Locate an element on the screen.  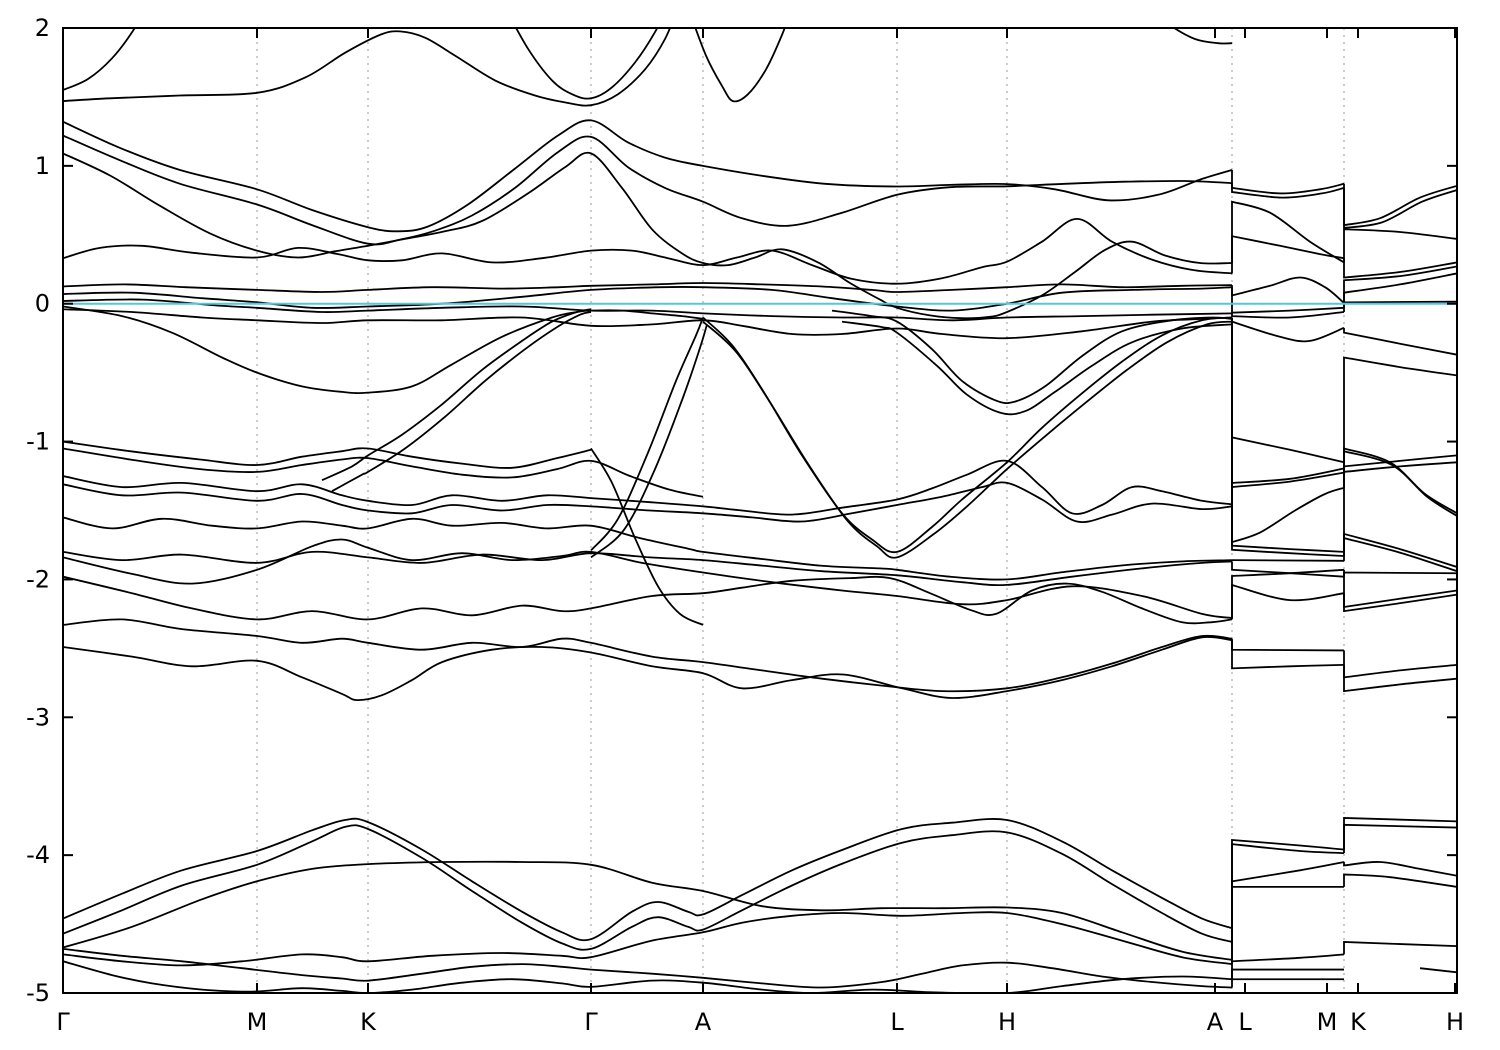
y-tick-label: 1 is located at coordinates (42, 166).